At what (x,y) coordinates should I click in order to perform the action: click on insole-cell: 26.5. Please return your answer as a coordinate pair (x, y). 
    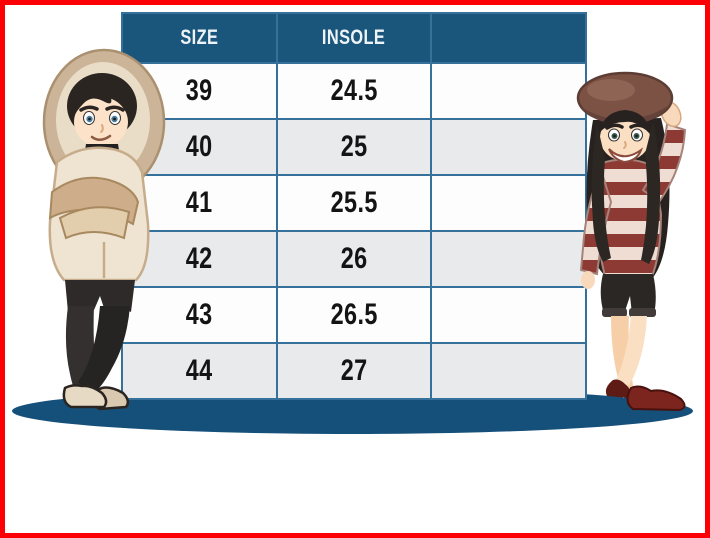
    Looking at the image, I should click on (354, 315).